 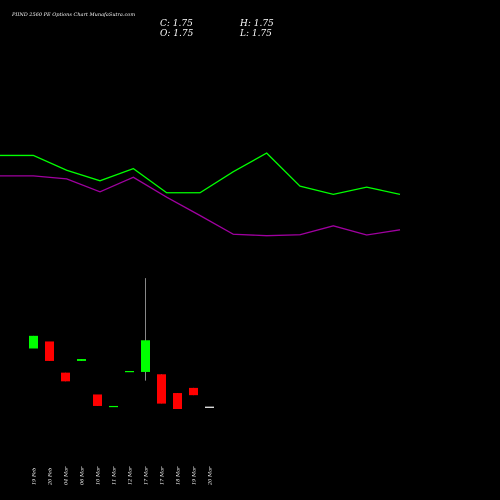 I want to click on close-value: C: 1.75, so click(x=176, y=24).